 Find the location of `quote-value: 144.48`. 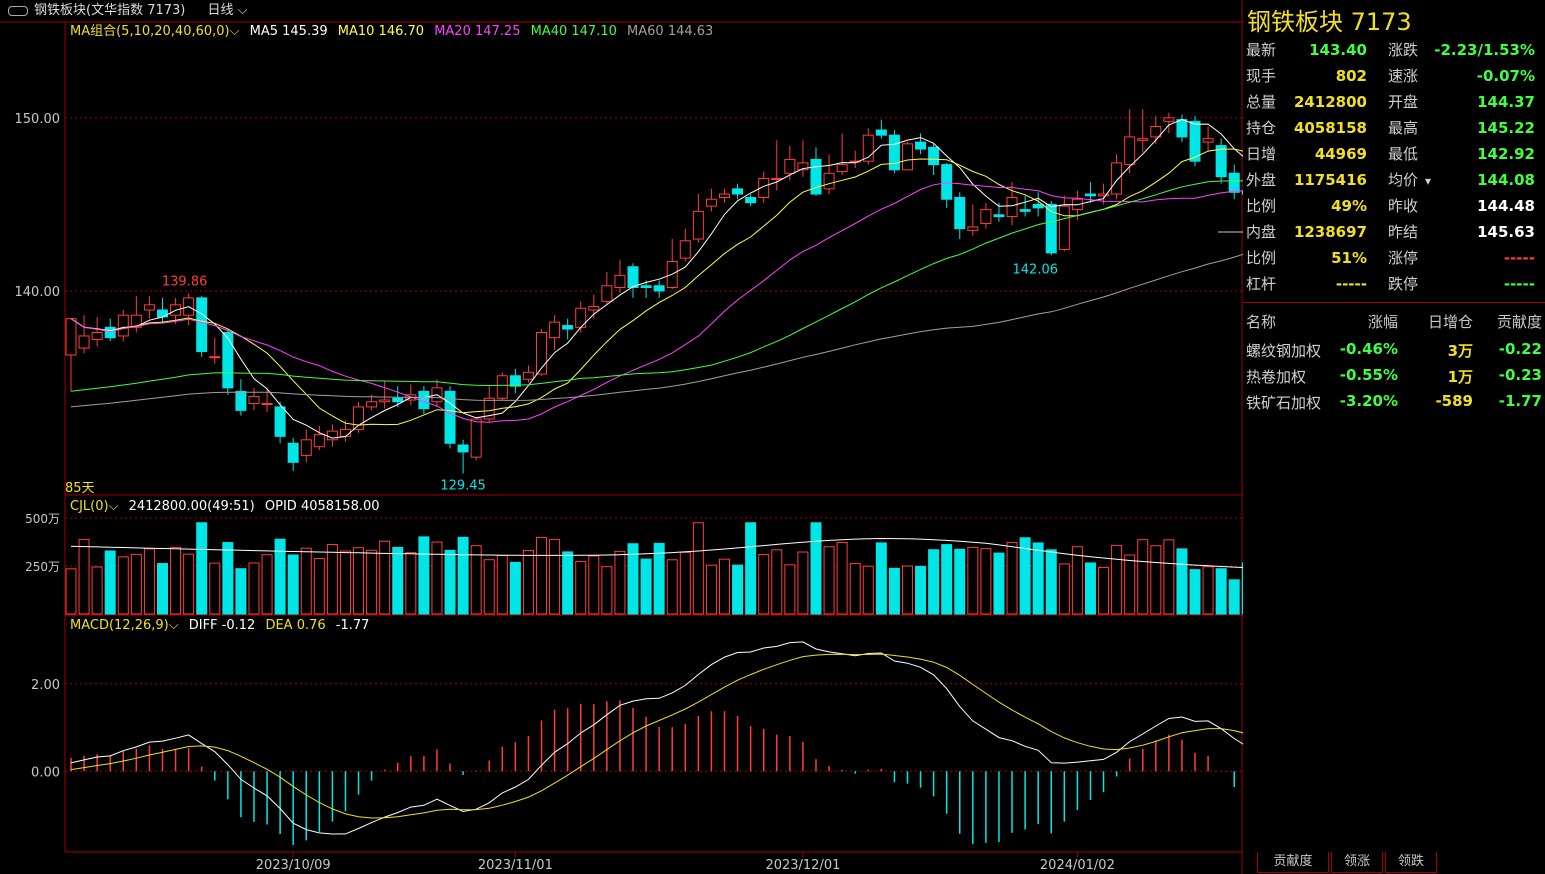

quote-value: 144.48 is located at coordinates (1506, 206).